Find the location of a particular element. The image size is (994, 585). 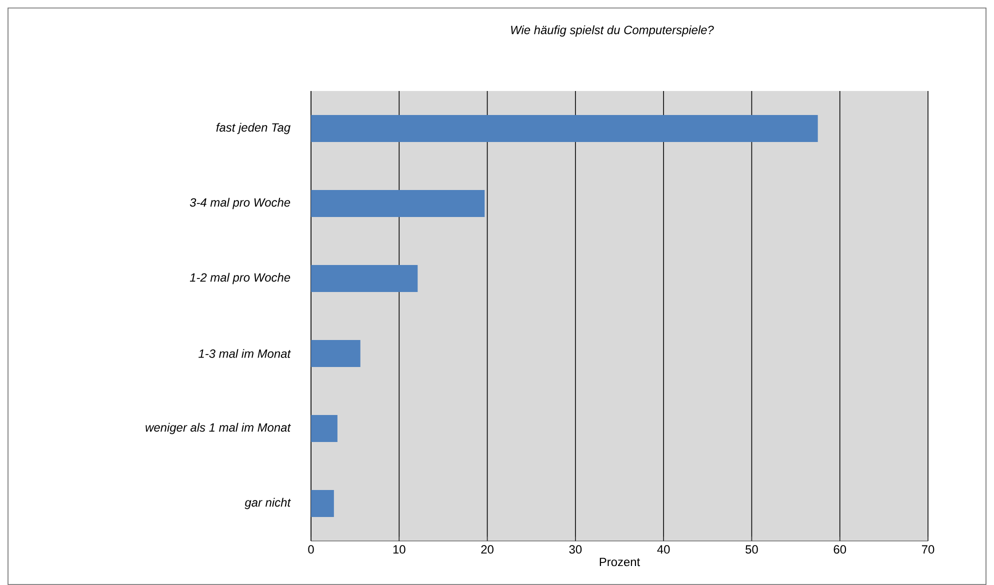

y-tick-label: weniger als 1 mal im Monat is located at coordinates (218, 428).